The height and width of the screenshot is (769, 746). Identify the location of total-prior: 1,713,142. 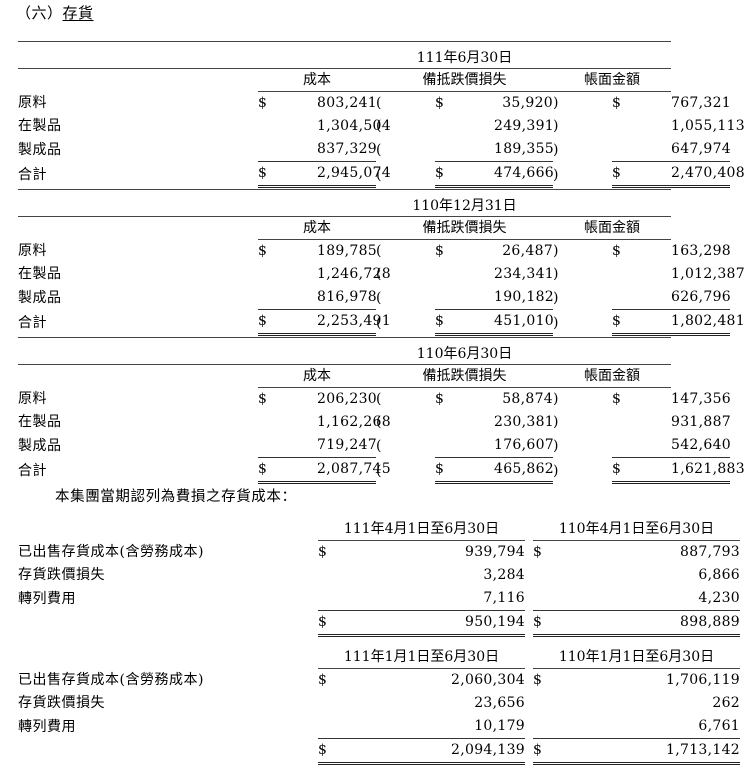
(688, 751).